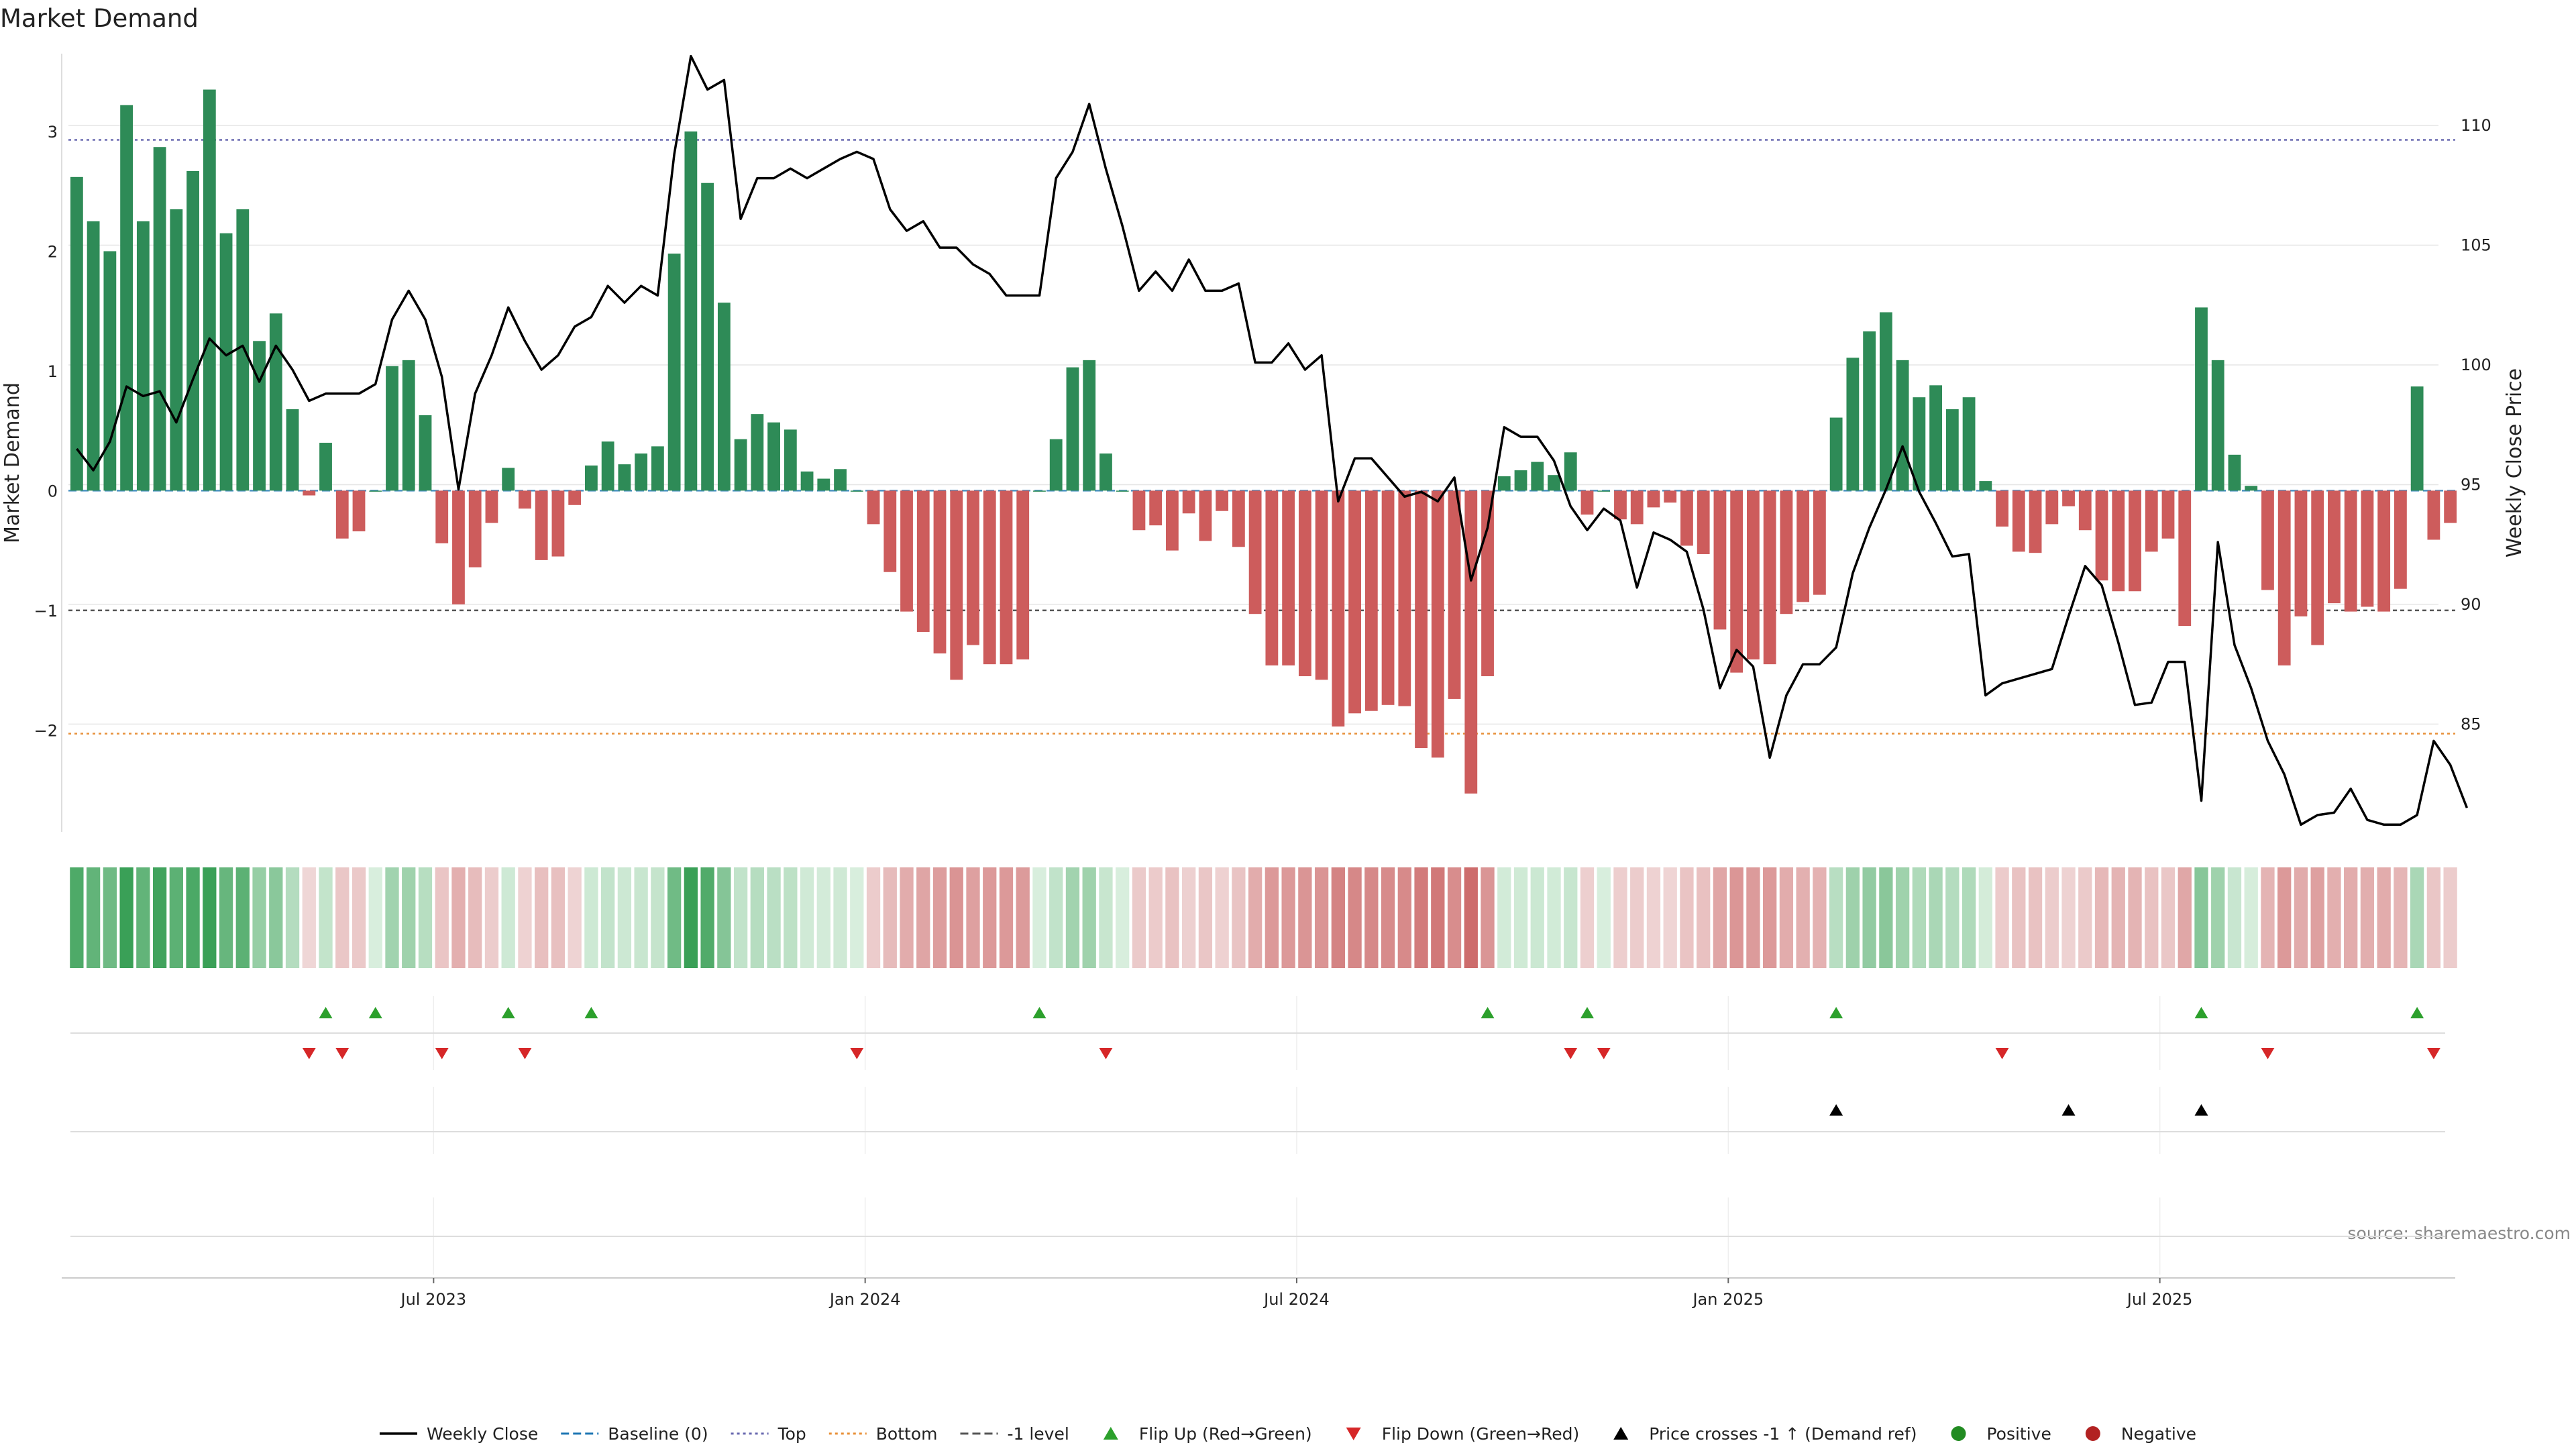  I want to click on legend-label: Flip Down (Green→Red), so click(1481, 1434).